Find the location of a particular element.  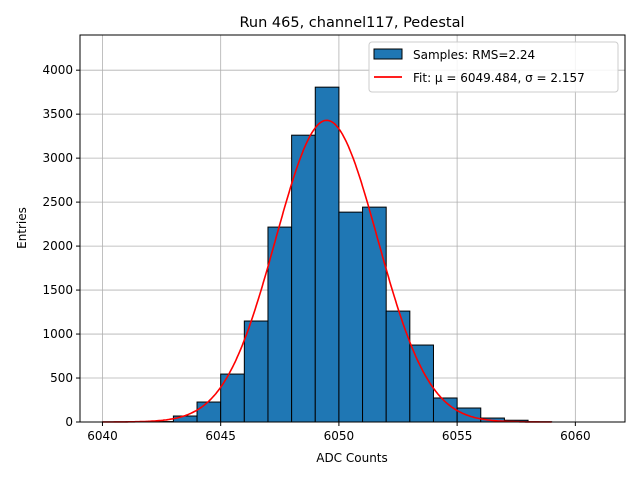

y-tick-label: 4000 is located at coordinates (57, 70).